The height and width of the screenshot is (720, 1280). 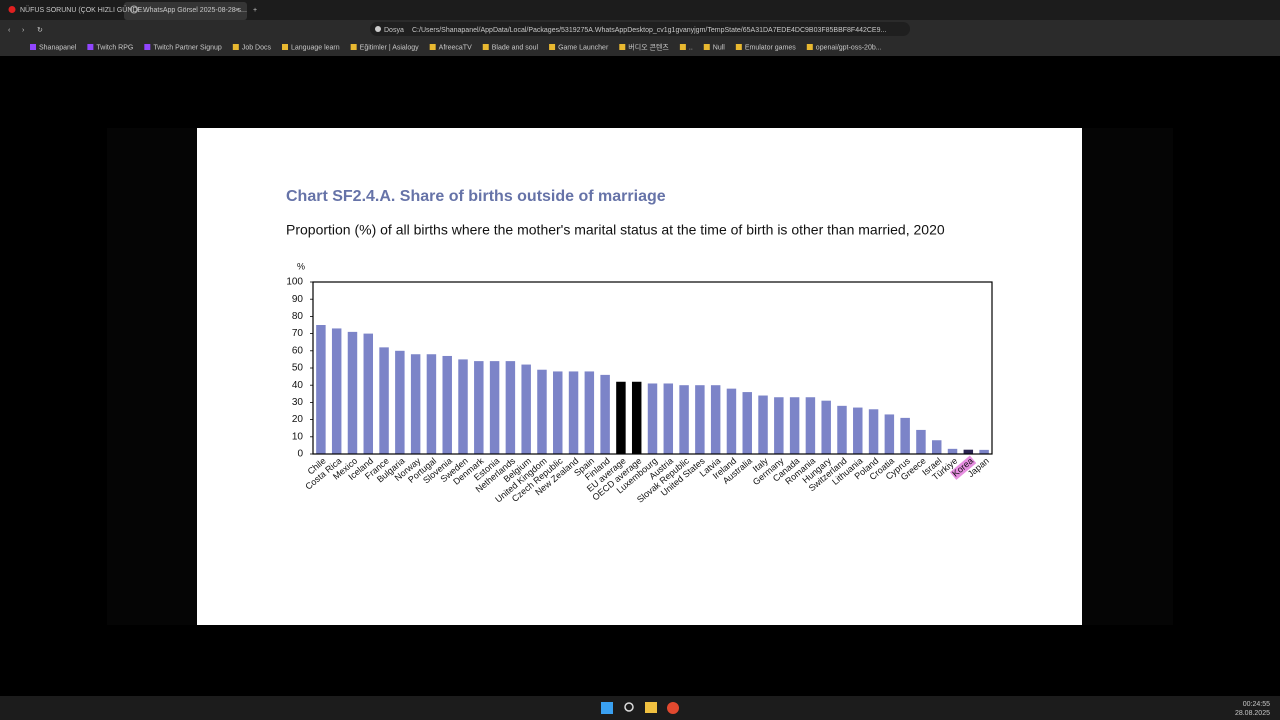 What do you see at coordinates (12, 9) in the screenshot?
I see `tab-icon` at bounding box center [12, 9].